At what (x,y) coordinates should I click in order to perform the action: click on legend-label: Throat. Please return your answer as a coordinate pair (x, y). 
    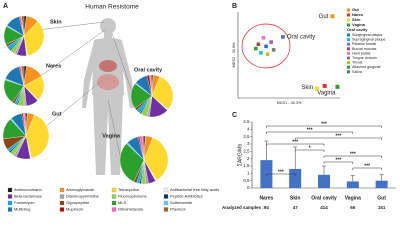
    Looking at the image, I should click on (357, 63).